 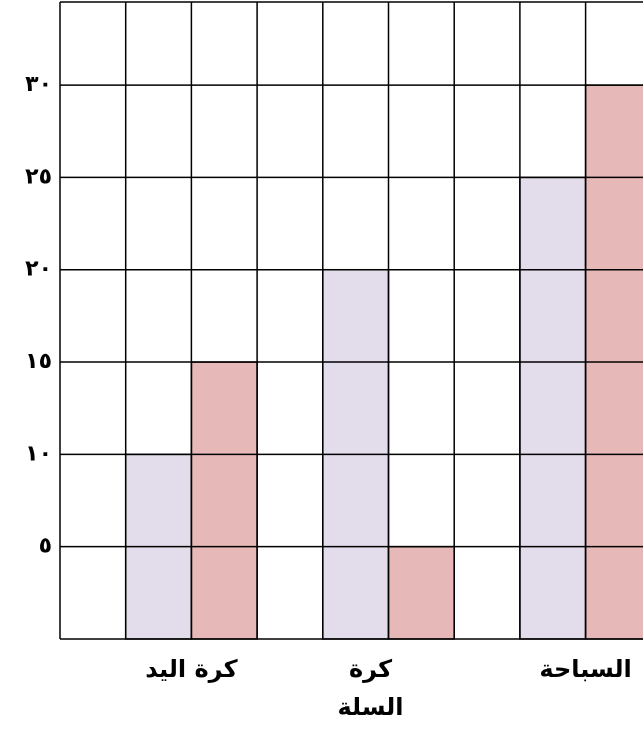 I want to click on y-tick-label: ١٠, so click(x=38, y=453).